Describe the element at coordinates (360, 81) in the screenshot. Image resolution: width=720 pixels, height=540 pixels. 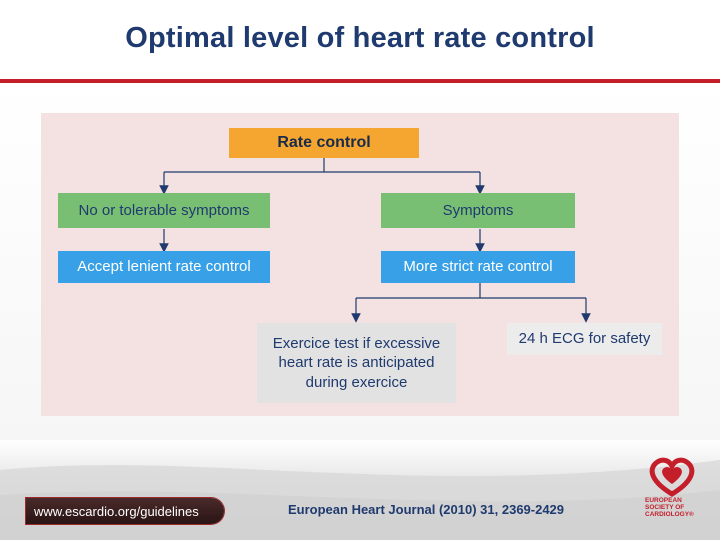
I see `title-divider` at that location.